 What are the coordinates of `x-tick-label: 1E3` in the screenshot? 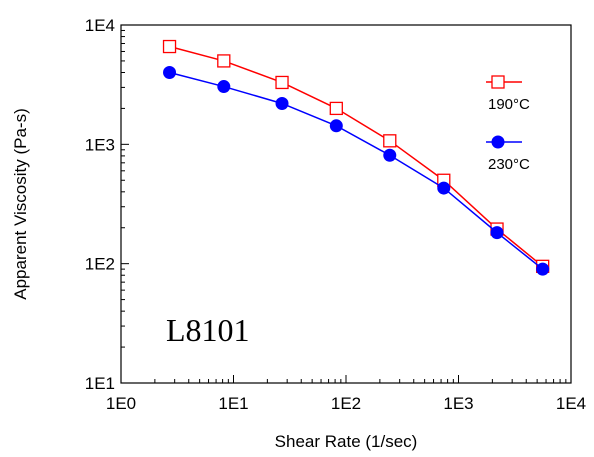 It's located at (458, 403).